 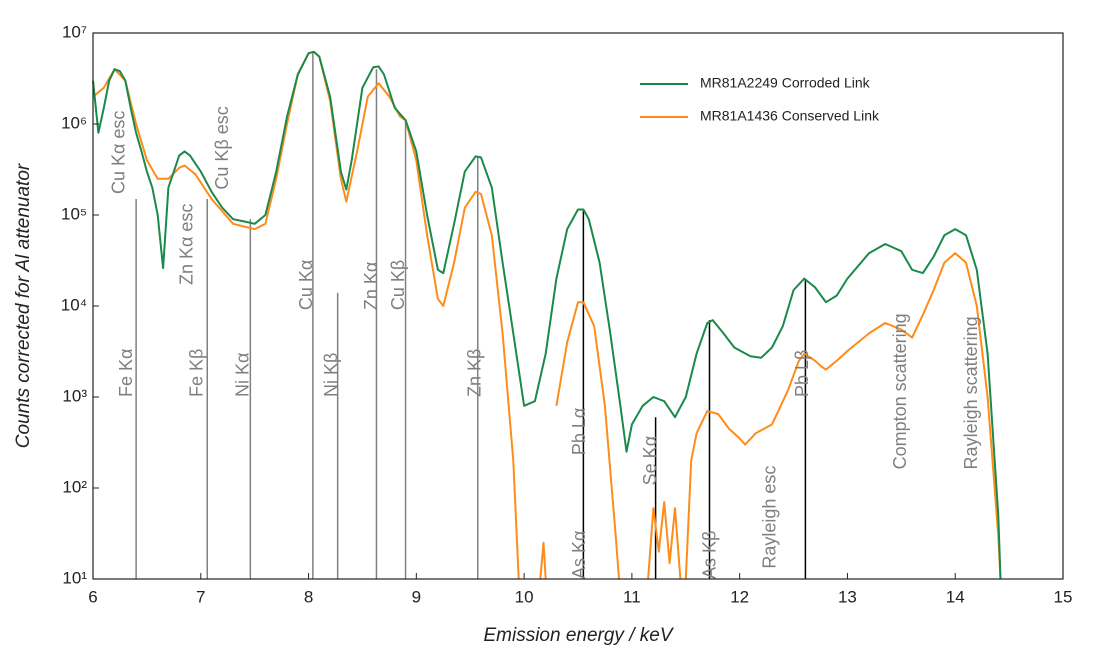 I want to click on annotation: Zn Kα, so click(x=371, y=286).